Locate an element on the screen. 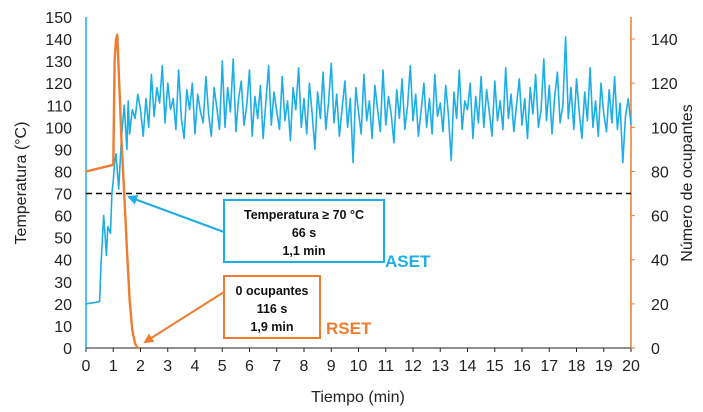 The image size is (703, 412). aset-label: ASET is located at coordinates (408, 261).